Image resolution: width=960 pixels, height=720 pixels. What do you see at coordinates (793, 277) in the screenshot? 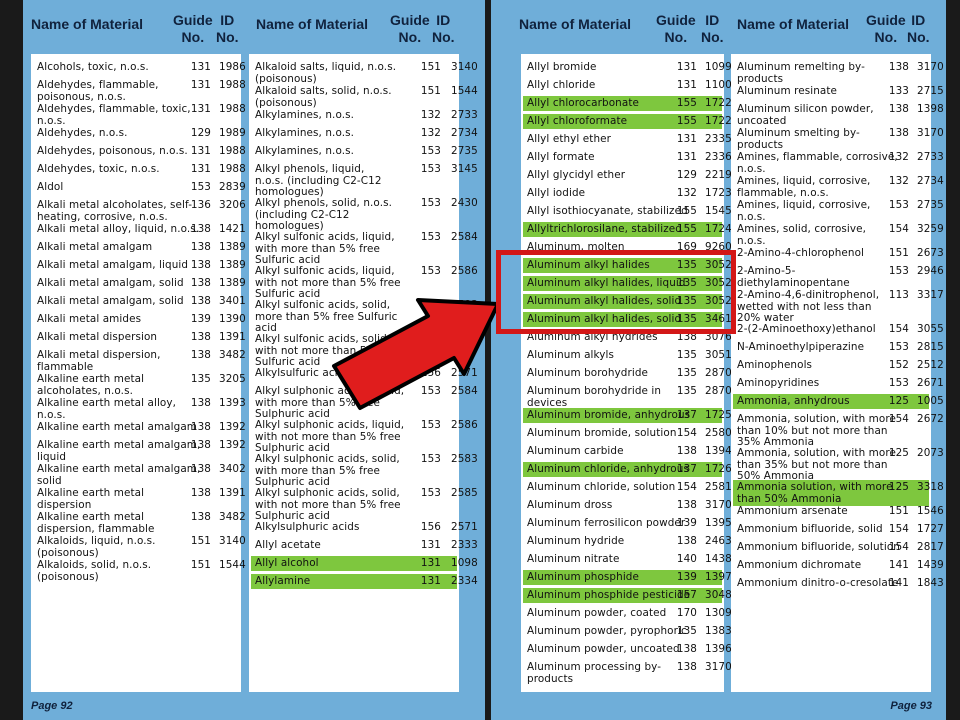
I see `material-name: 2-Amino-5- diethylaminopentane` at bounding box center [793, 277].